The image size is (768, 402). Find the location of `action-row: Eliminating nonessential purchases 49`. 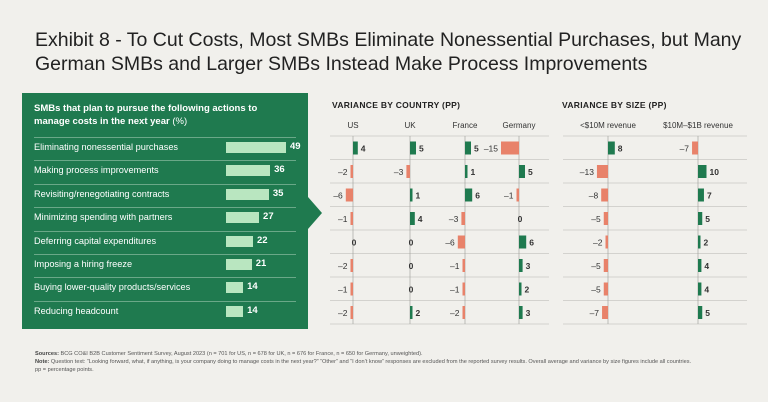

action-row: Eliminating nonessential purchases 49 is located at coordinates (167, 148).